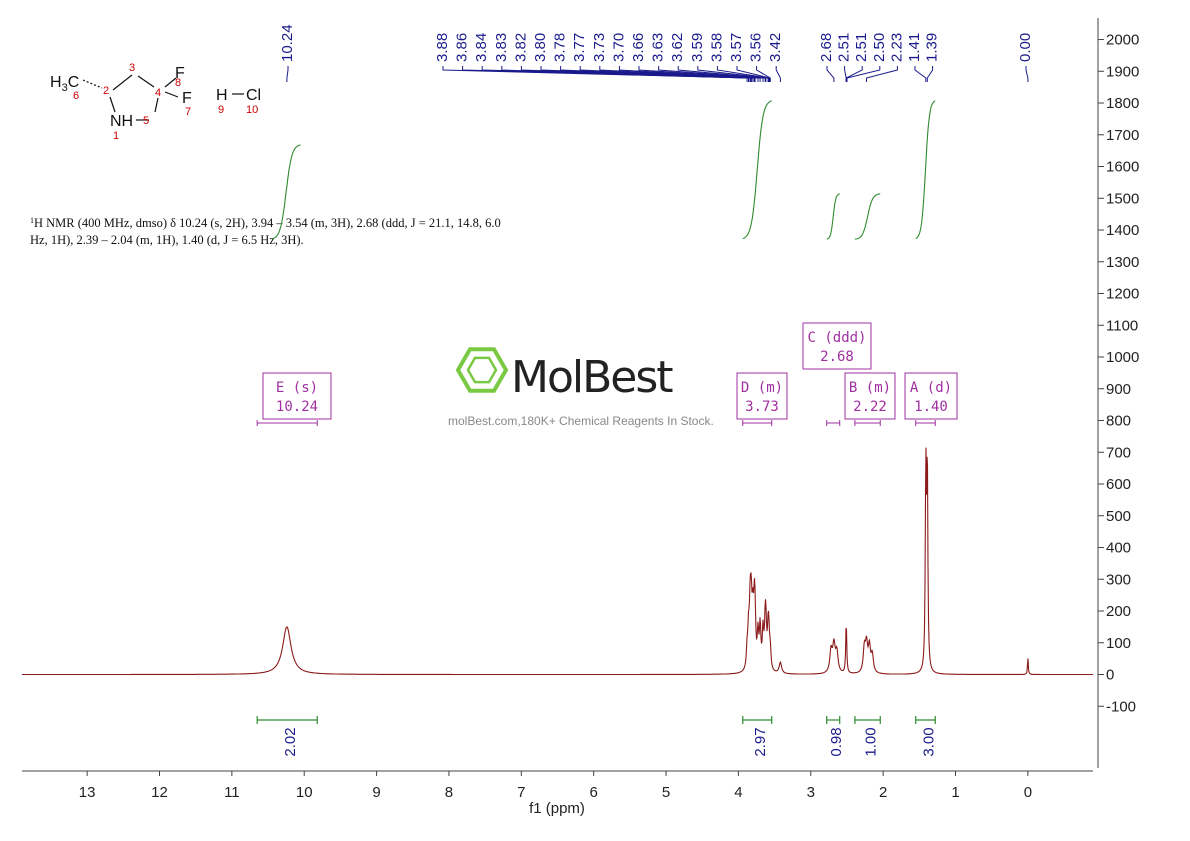 The width and height of the screenshot is (1190, 841). I want to click on integral-value: 2.02, so click(290, 741).